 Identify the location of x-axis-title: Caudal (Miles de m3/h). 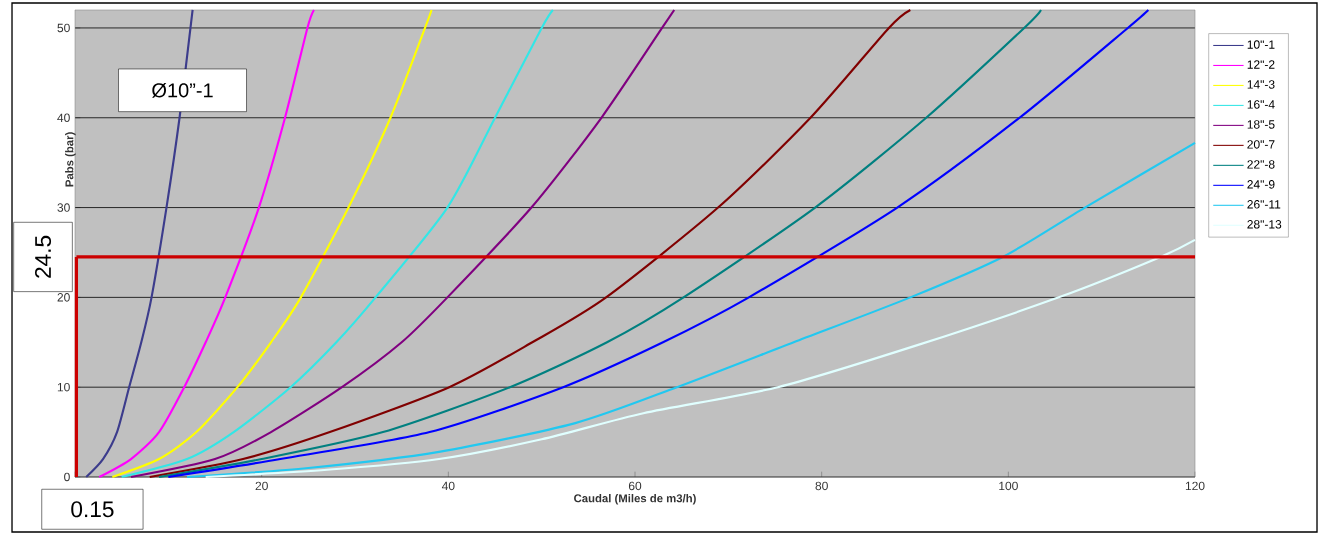
(635, 499).